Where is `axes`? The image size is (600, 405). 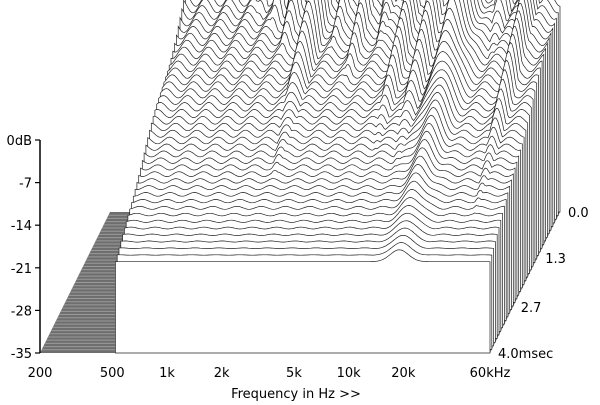 axes is located at coordinates (38, 246).